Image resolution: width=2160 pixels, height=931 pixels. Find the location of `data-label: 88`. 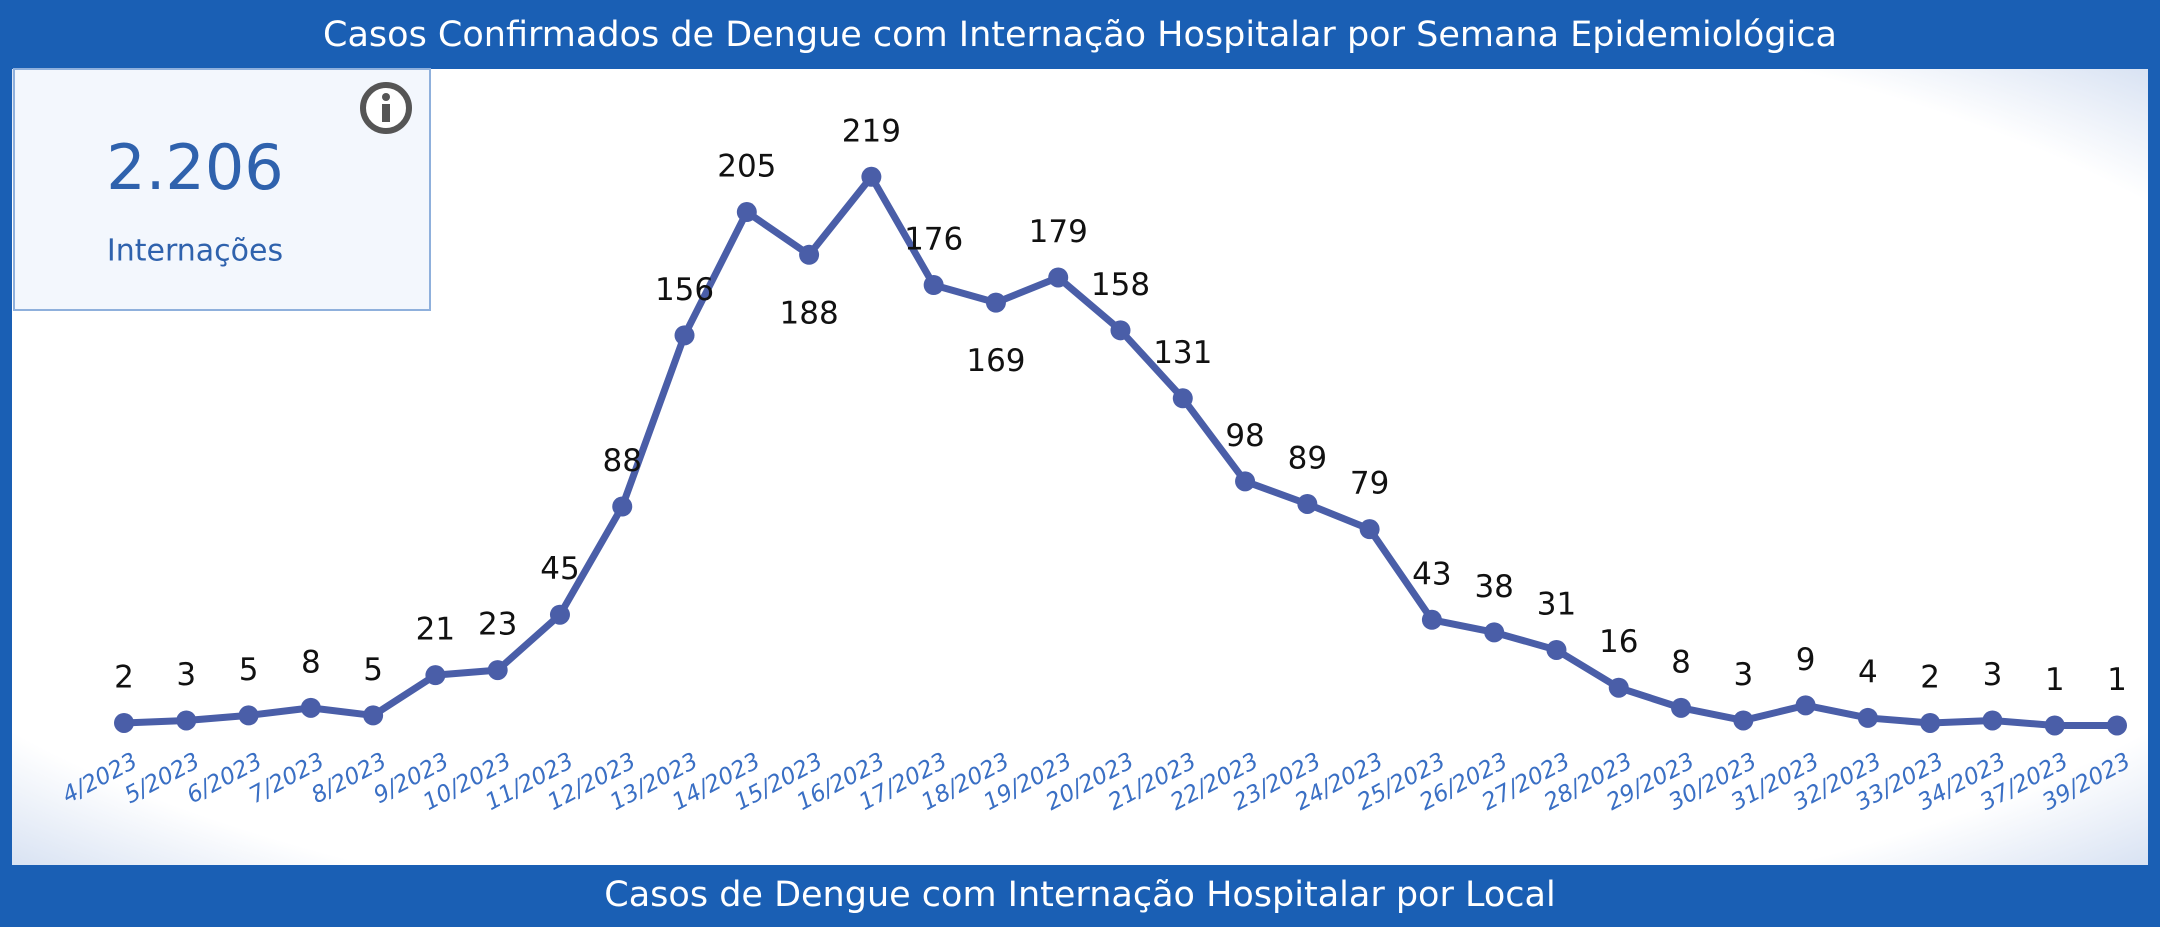

data-label: 88 is located at coordinates (622, 461).